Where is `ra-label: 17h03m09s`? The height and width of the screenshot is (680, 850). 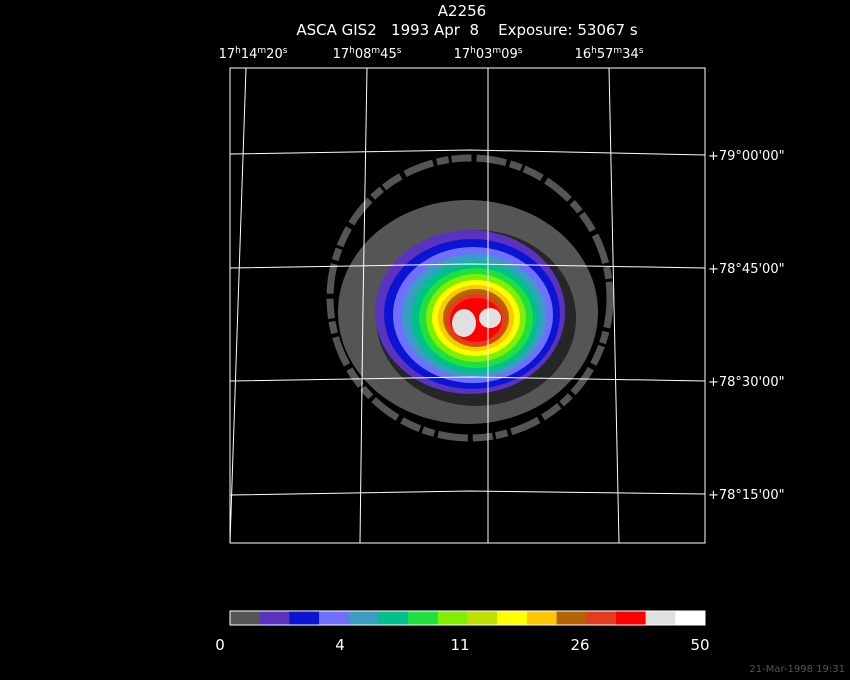 ra-label: 17h03m09s is located at coordinates (488, 54).